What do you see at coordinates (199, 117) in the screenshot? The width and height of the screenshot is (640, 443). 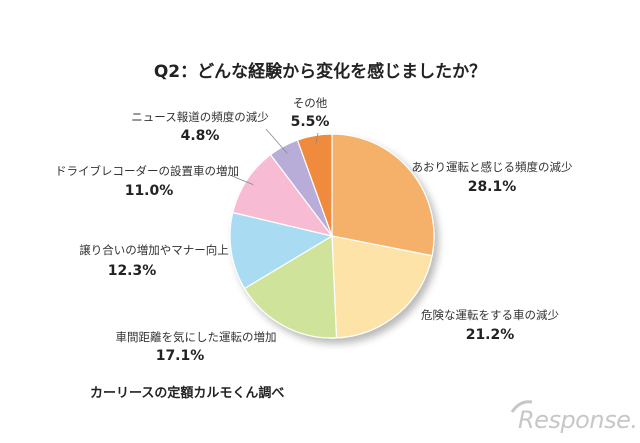 I see `slice-label: ニュース報道の頻度の減少` at bounding box center [199, 117].